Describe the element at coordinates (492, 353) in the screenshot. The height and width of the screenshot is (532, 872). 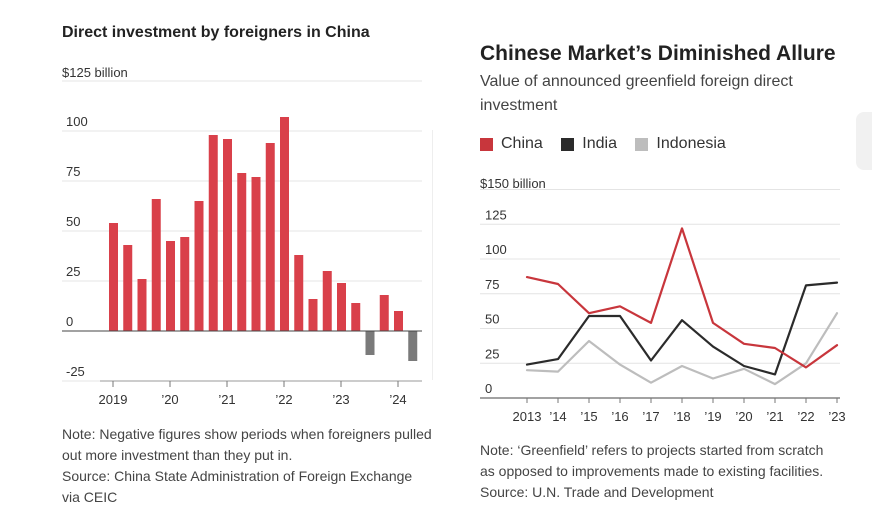
I see `right-y-tick-label: 25` at that location.